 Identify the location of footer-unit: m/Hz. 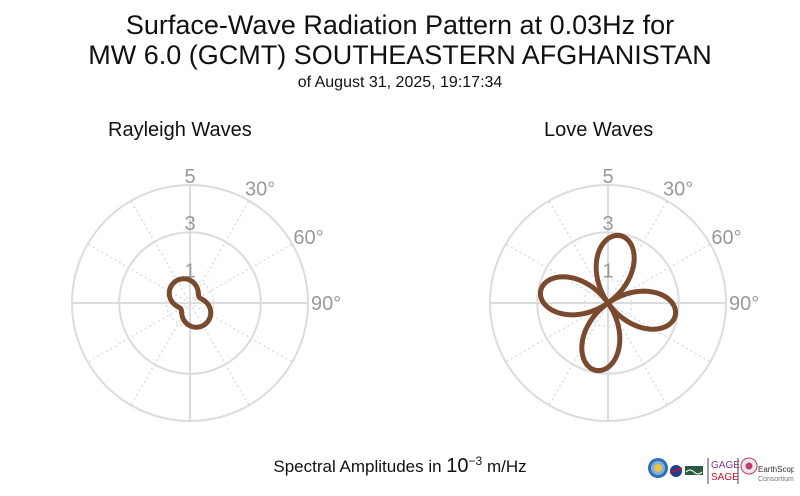
(506, 466).